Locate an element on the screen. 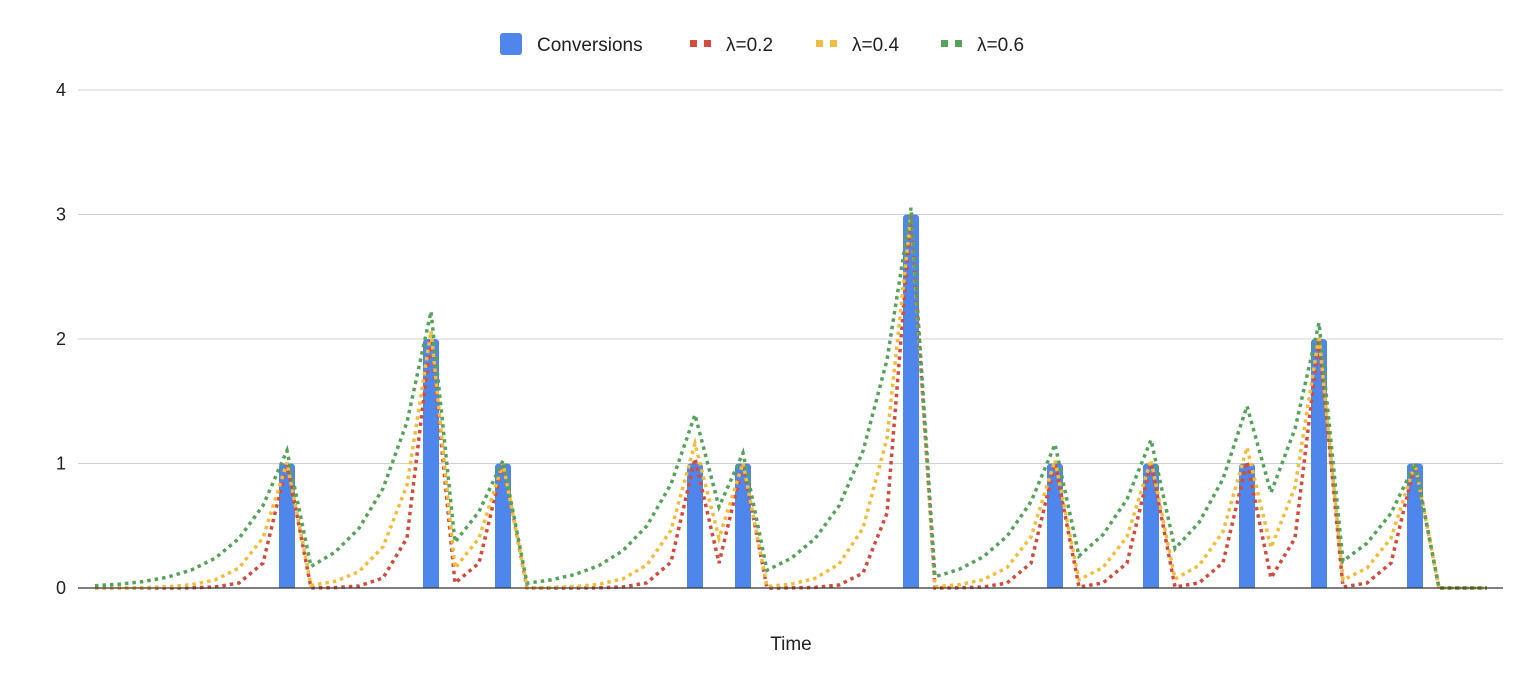 The height and width of the screenshot is (684, 1536). y-tick-label: 0 is located at coordinates (61, 588).